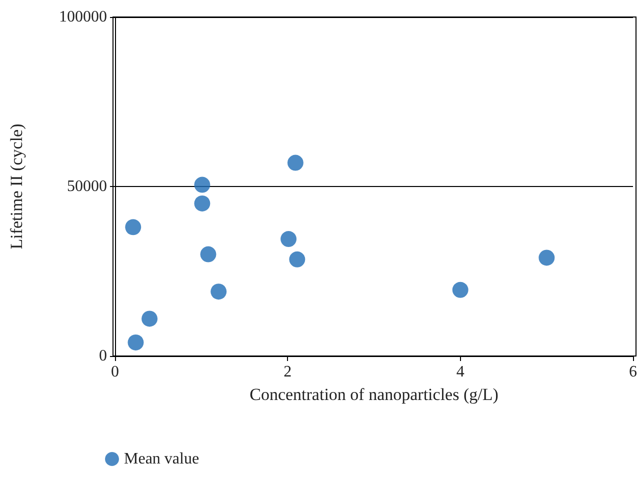  What do you see at coordinates (460, 372) in the screenshot?
I see `x-tick-label: 4` at bounding box center [460, 372].